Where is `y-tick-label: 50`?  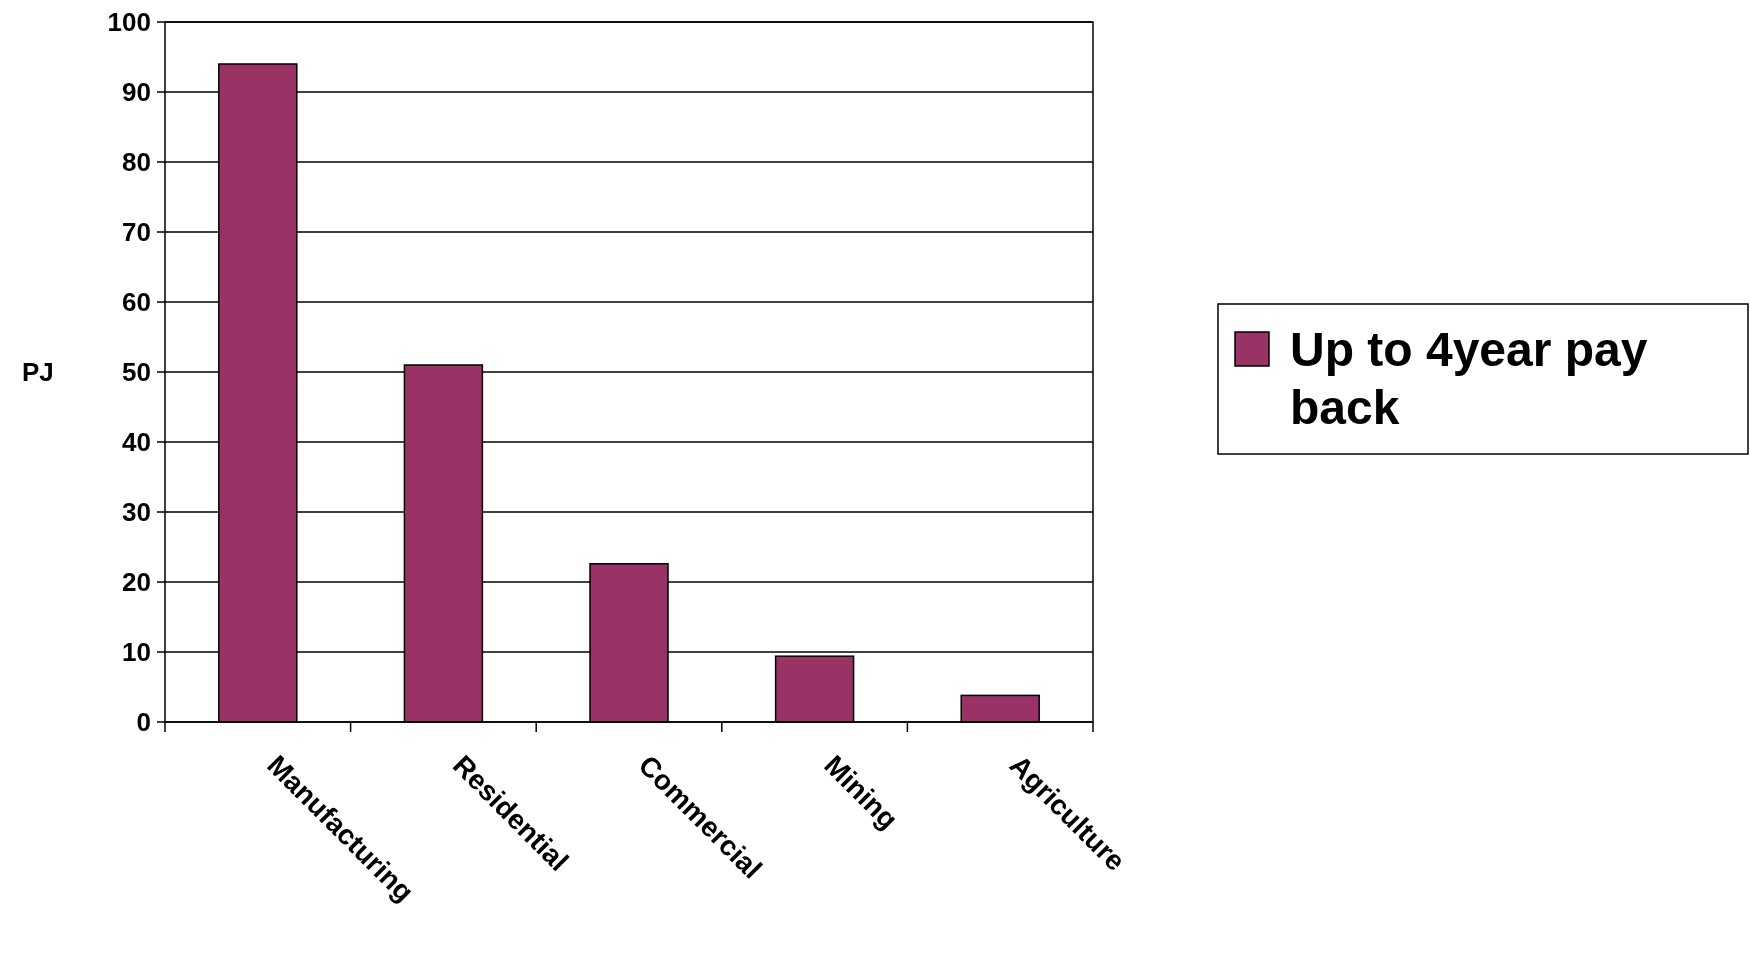
y-tick-label: 50 is located at coordinates (136, 372).